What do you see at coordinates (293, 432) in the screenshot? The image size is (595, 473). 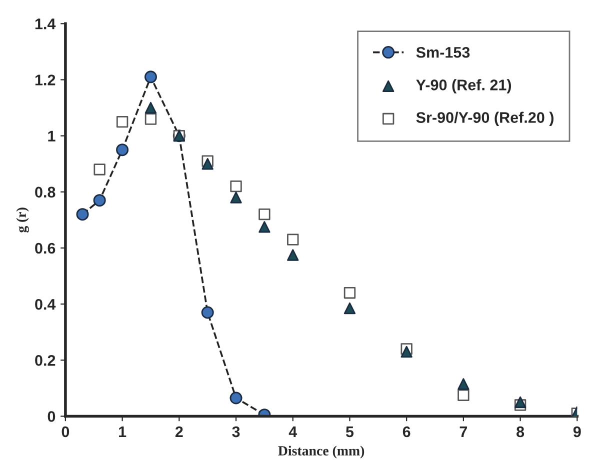 I see `x-tick-label: 4` at bounding box center [293, 432].